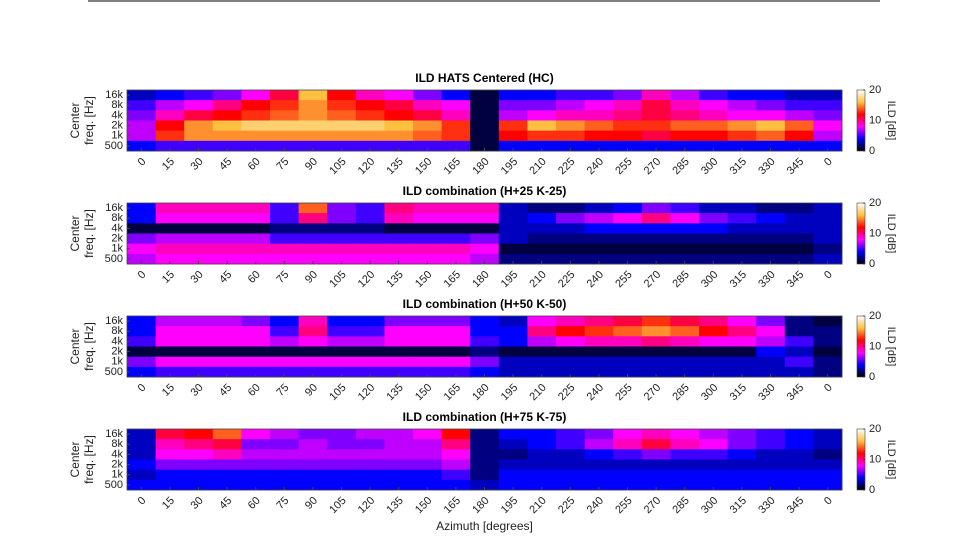 The height and width of the screenshot is (554, 967). I want to click on x-tick-label: 30, so click(197, 503).